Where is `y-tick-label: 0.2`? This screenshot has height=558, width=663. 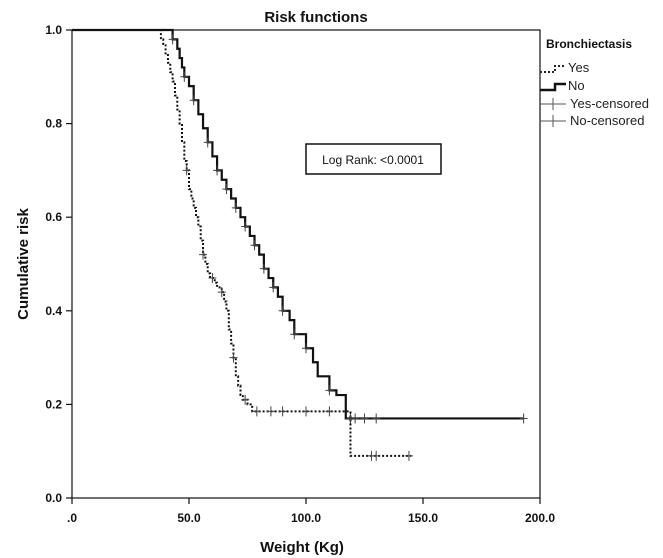
y-tick-label: 0.2 is located at coordinates (53, 404).